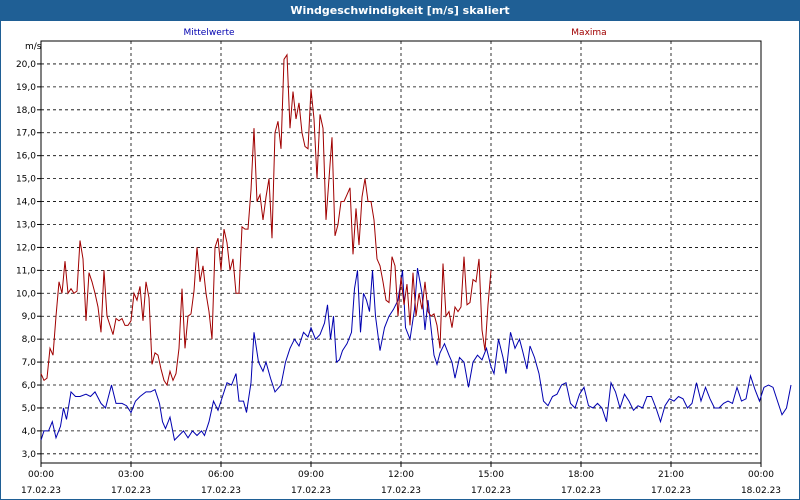 The width and height of the screenshot is (800, 500). I want to click on x-tick-time: 06:00, so click(221, 475).